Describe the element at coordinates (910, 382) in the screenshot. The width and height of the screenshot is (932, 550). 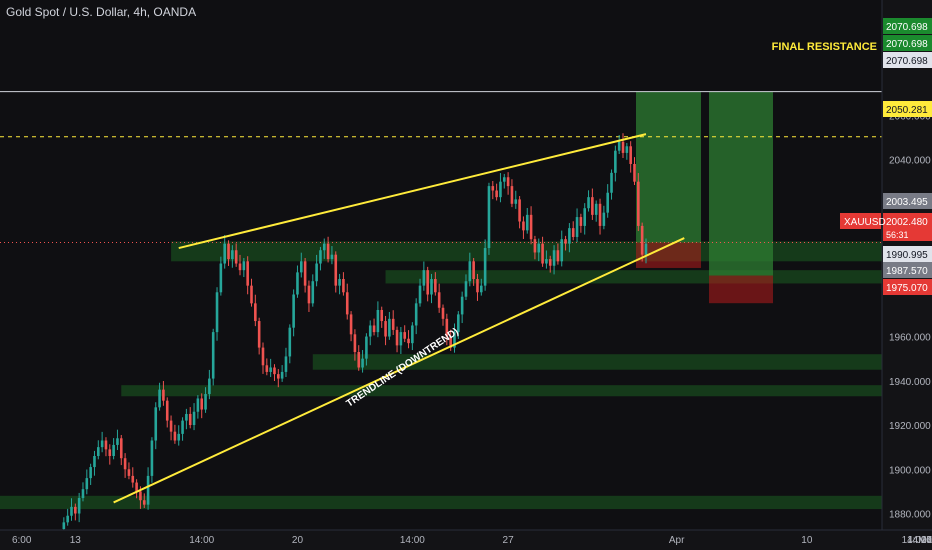
I see `y-tick-label: 1940.000` at that location.